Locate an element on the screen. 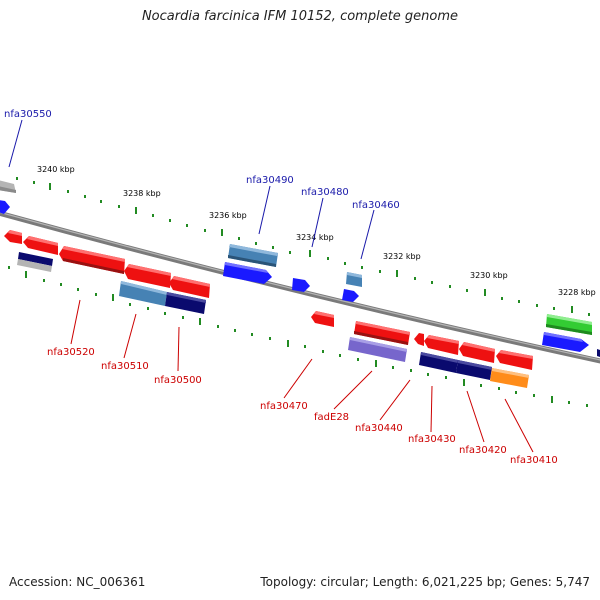  gene-nfa30520 is located at coordinates (92, 260).